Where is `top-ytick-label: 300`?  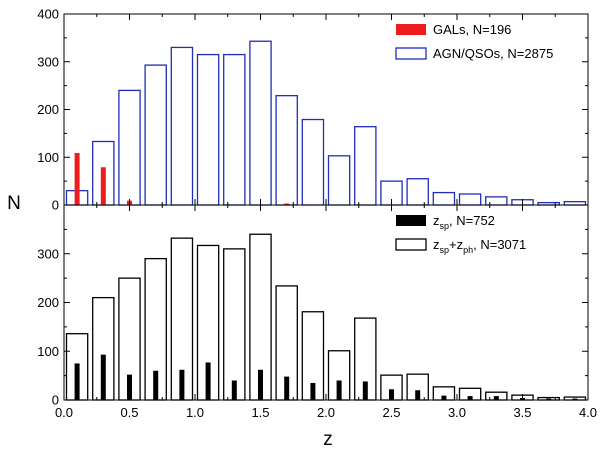 top-ytick-label: 300 is located at coordinates (48, 61).